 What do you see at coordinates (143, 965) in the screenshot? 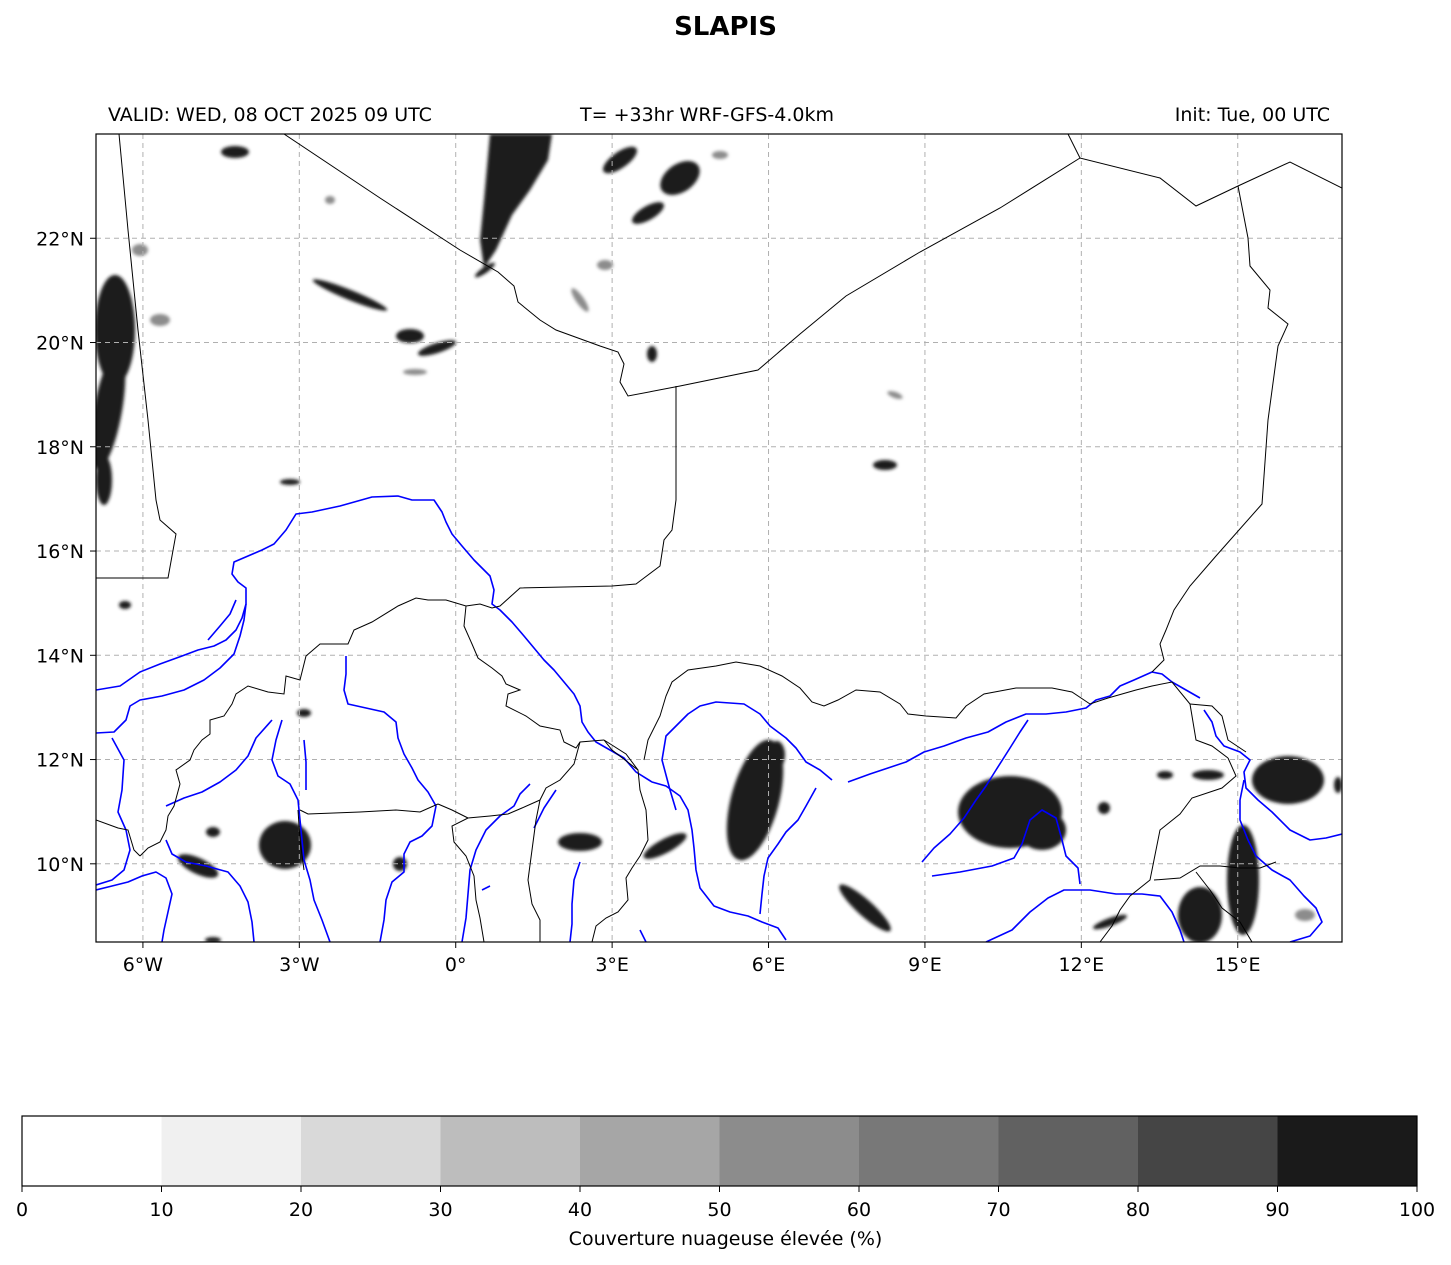
I see `lon-tick-label: 6°W` at bounding box center [143, 965].